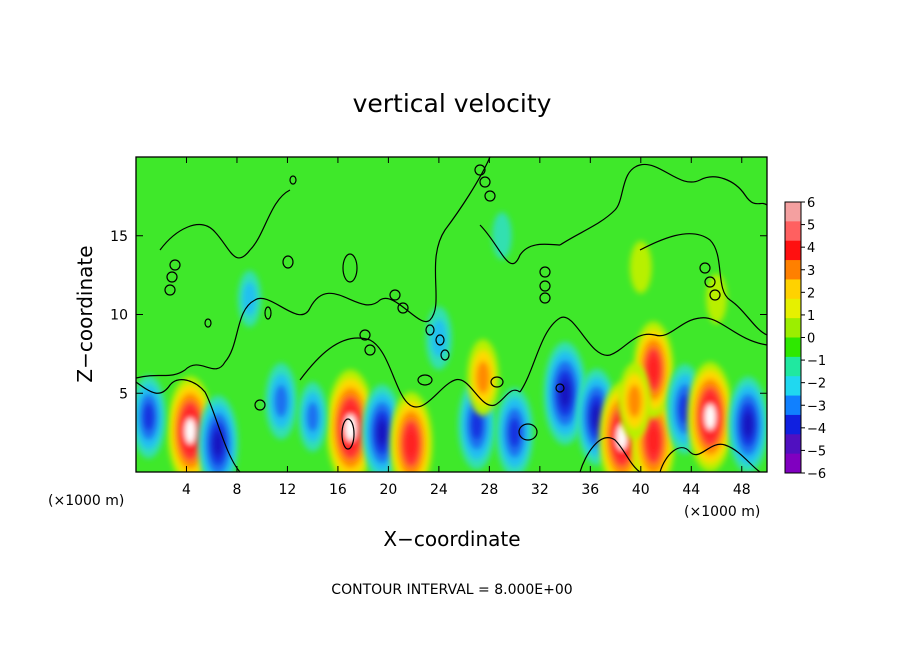 This screenshot has width=904, height=654. Describe the element at coordinates (811, 226) in the screenshot. I see `colorbar-label: 5` at that location.